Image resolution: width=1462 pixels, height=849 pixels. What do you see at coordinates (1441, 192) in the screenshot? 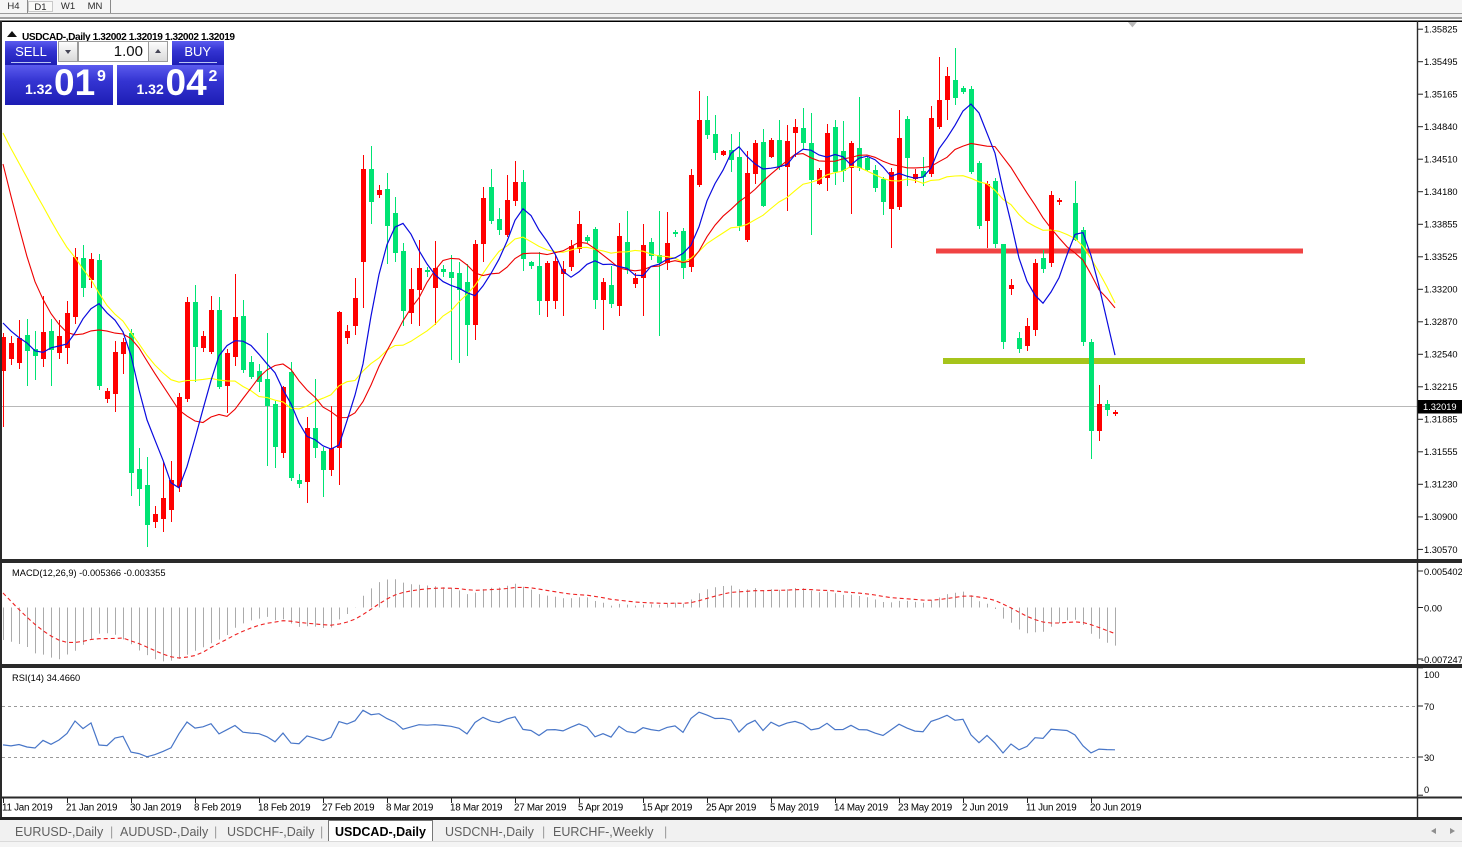
I see `svg-text: 1.34180` at bounding box center [1441, 192].